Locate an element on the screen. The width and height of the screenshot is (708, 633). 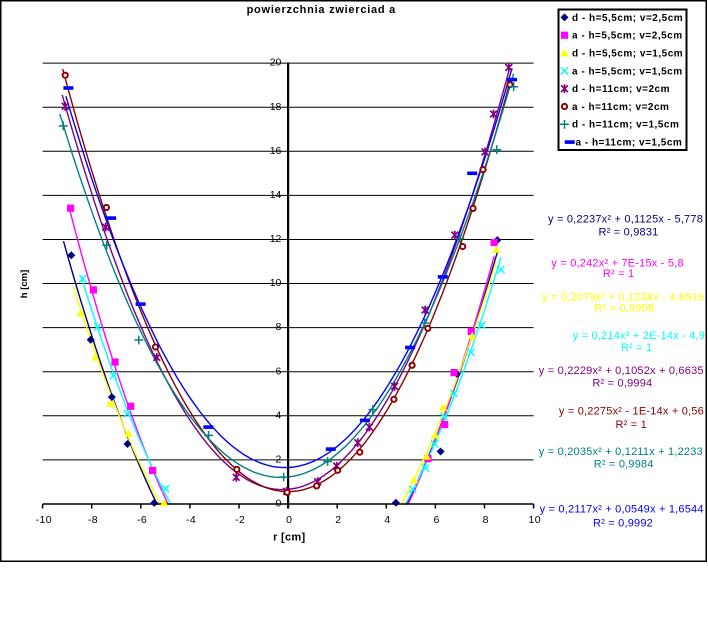
svg-text: R² = 0,9992 is located at coordinates (623, 523).